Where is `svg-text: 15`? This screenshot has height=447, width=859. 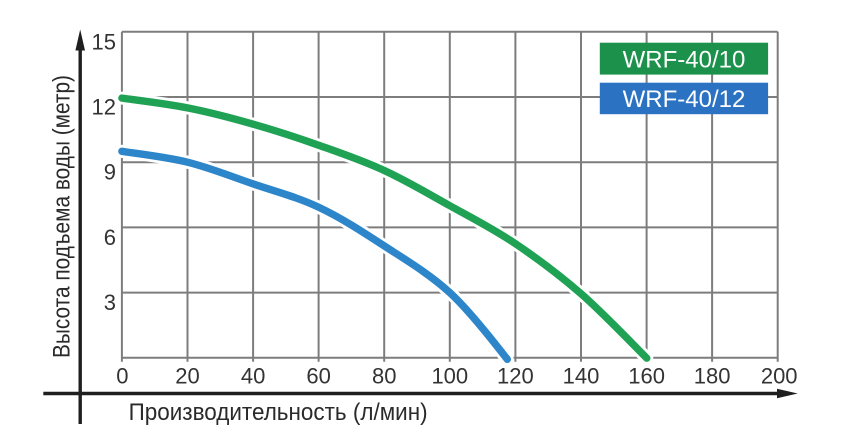
svg-text: 15 is located at coordinates (104, 41).